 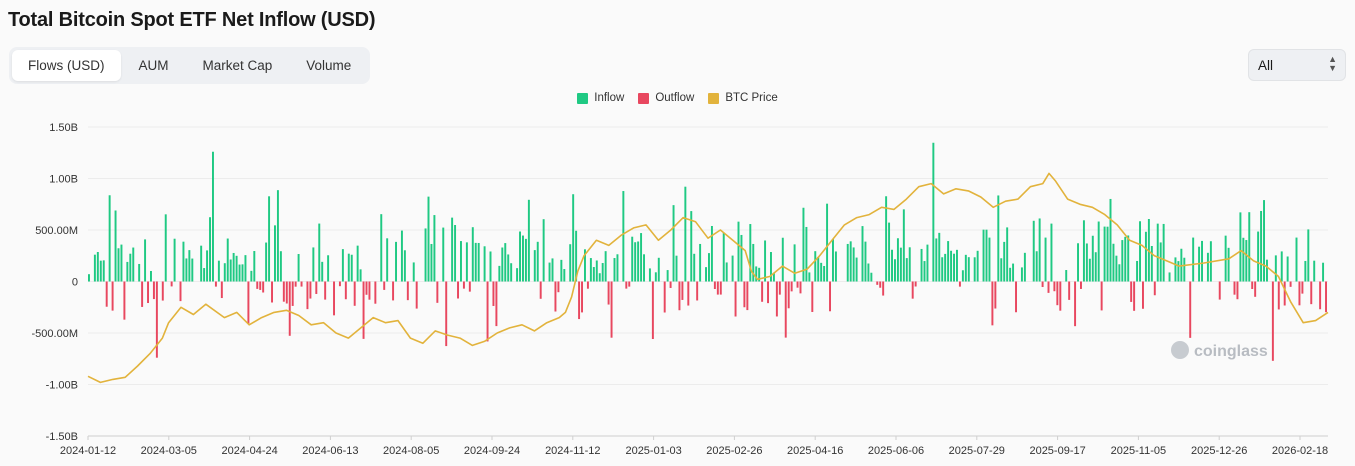 What do you see at coordinates (75, 283) in the screenshot?
I see `y-tick-label: 0` at bounding box center [75, 283].